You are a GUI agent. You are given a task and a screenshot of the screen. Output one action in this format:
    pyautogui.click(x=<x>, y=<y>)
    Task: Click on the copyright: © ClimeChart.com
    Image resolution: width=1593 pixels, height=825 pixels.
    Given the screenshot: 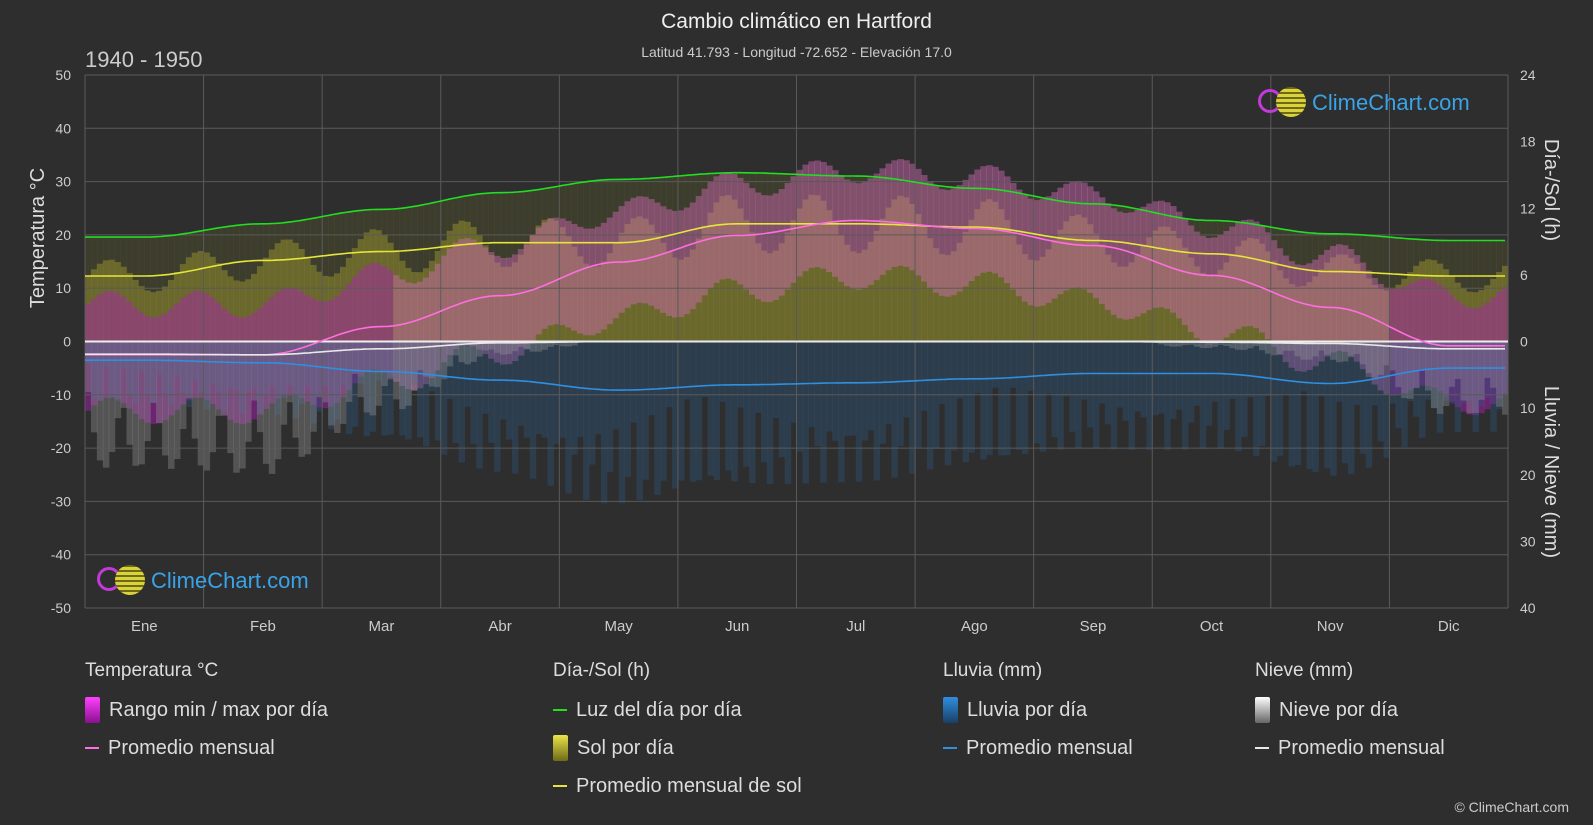 What is the action you would take?
    pyautogui.click(x=1511, y=807)
    